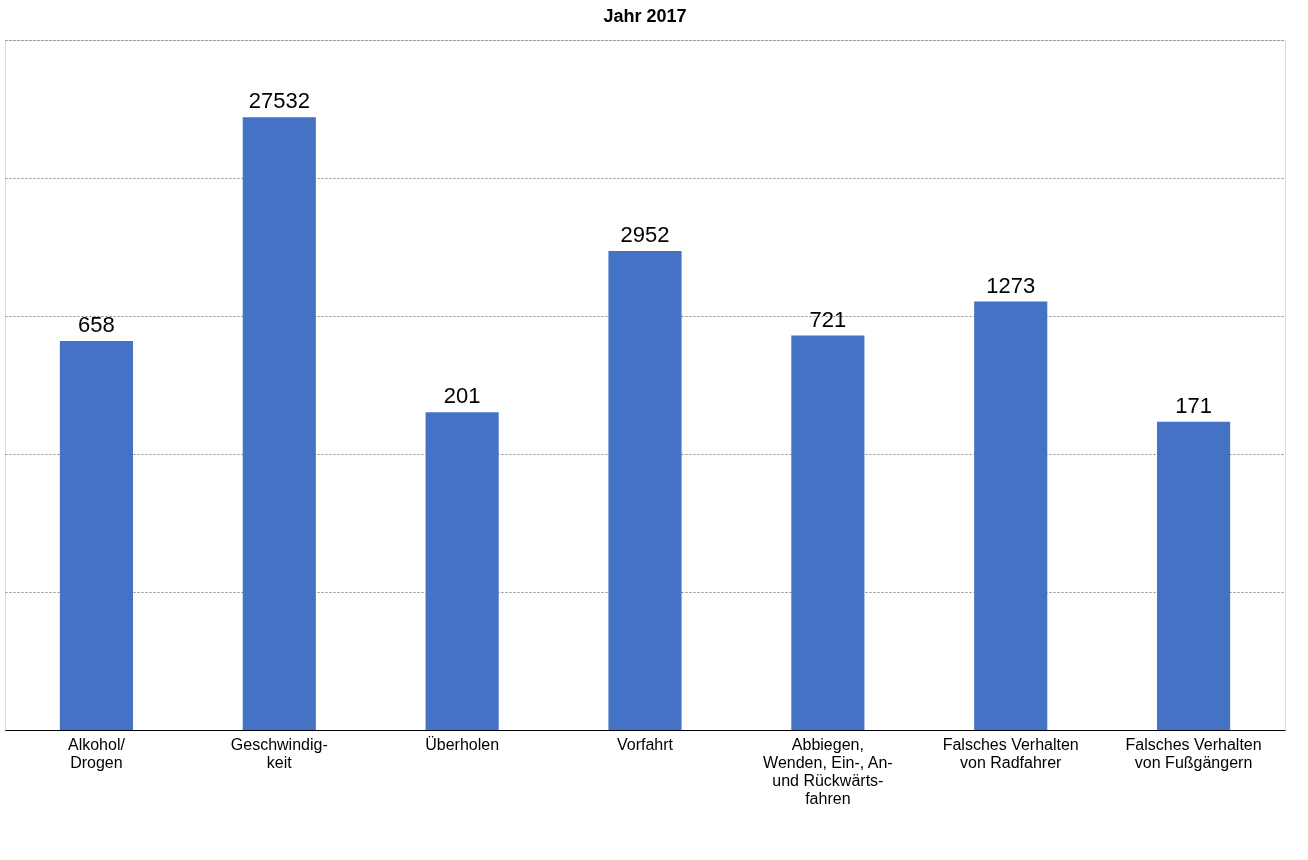  I want to click on data-label: 1273, so click(1011, 285).